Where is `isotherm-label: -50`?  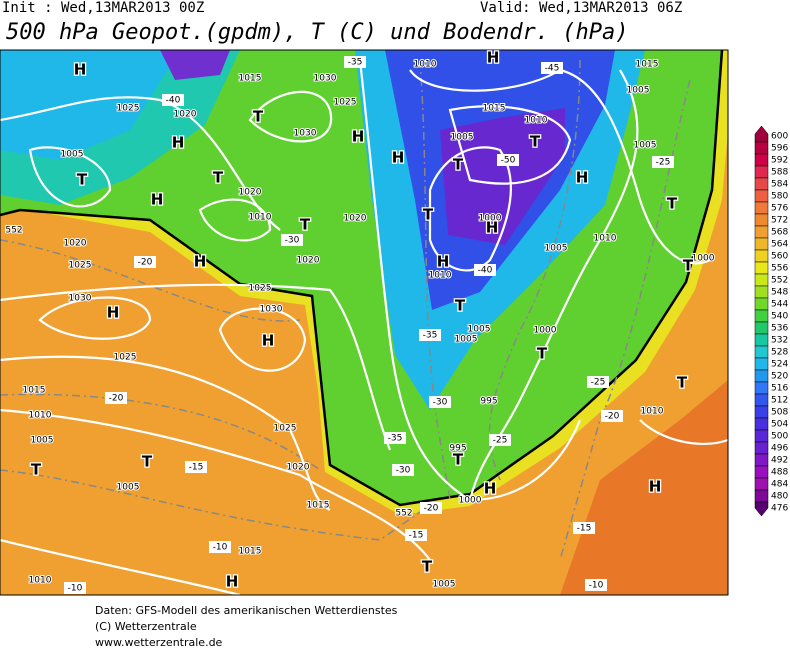 isotherm-label: -50 is located at coordinates (508, 161).